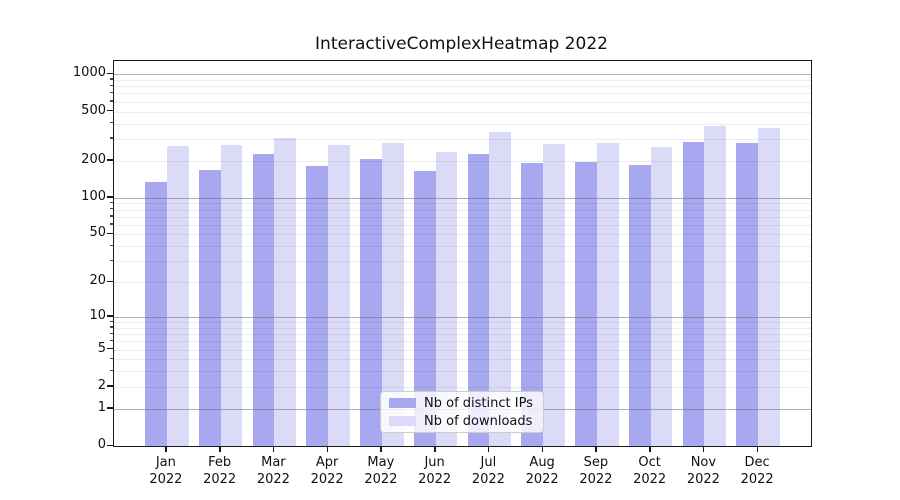 Image resolution: width=900 pixels, height=500 pixels. Describe the element at coordinates (488, 449) in the screenshot. I see `x-tick-mark-jul` at that location.